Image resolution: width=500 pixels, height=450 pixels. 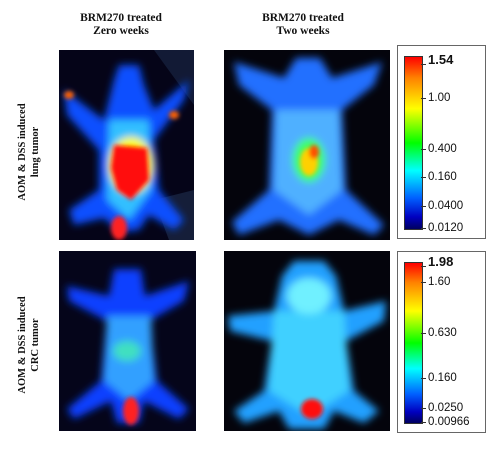 I want to click on image-crc-zero-weeks, so click(x=127, y=341).